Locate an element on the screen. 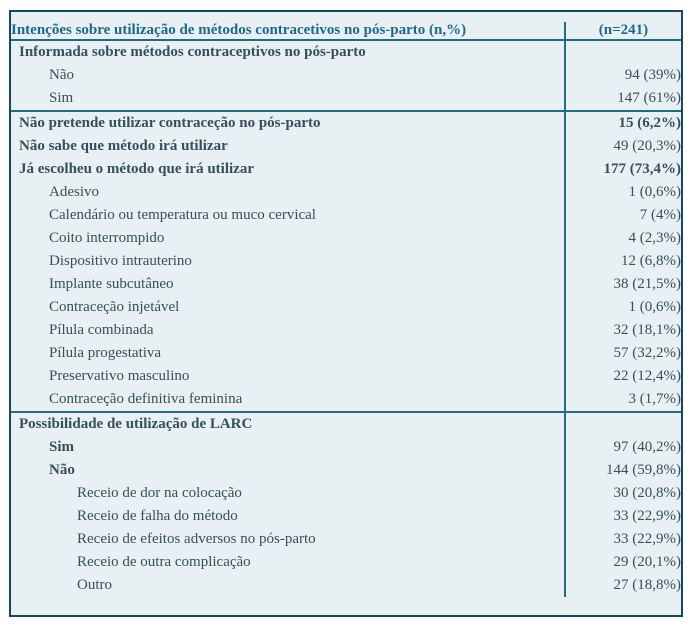 This screenshot has width=692, height=639. row-value: 147 (61%) is located at coordinates (622, 99).